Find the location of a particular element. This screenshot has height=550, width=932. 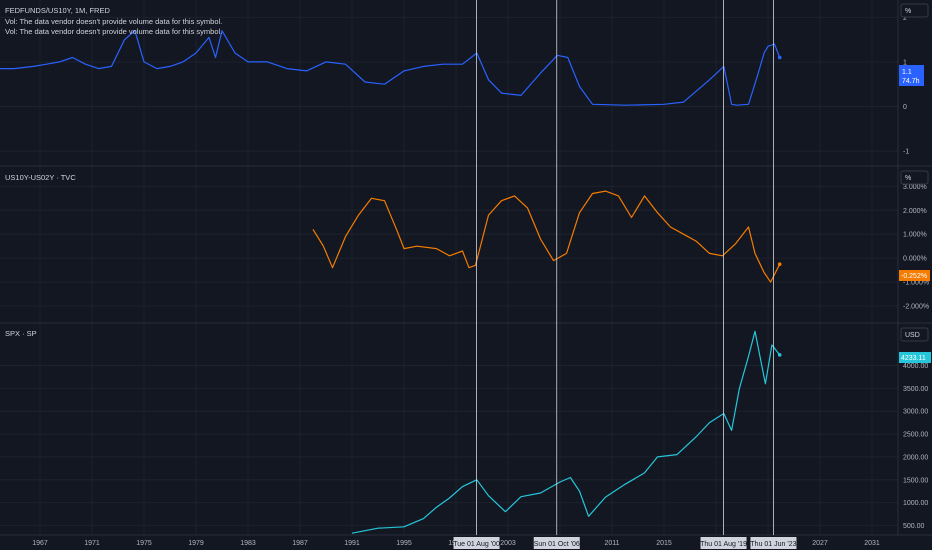

spx-last-value-badge: 4233.11 is located at coordinates (915, 357).